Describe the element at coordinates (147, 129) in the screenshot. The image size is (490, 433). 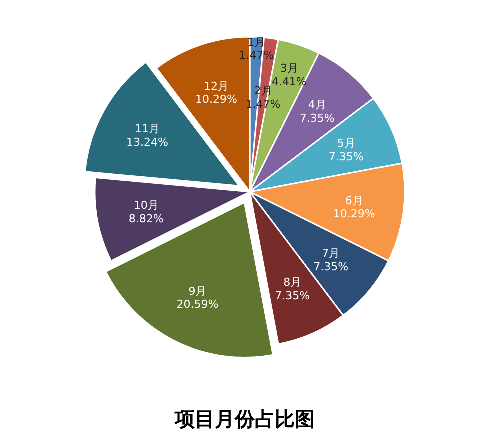
I see `slice-label: 11月` at that location.